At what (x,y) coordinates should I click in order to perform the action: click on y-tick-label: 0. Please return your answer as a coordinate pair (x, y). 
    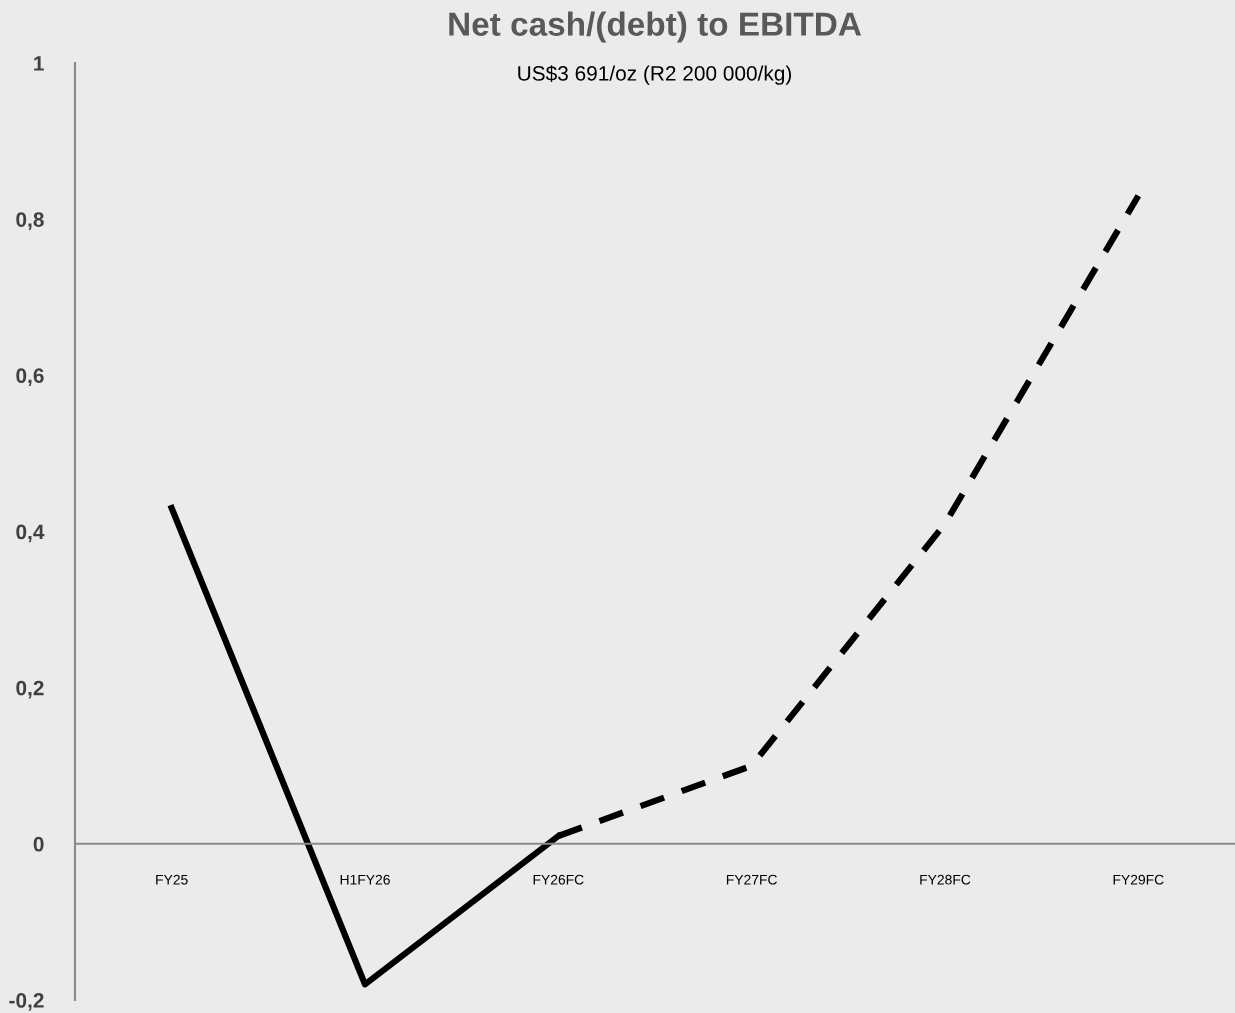
    Looking at the image, I should click on (38, 844).